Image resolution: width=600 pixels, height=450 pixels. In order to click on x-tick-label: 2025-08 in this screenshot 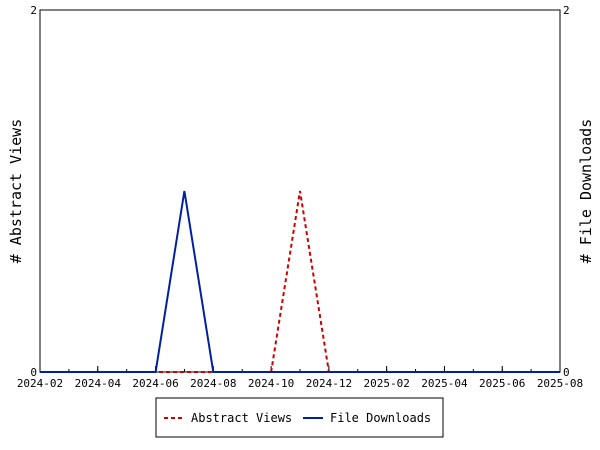, I will do `click(560, 383)`.